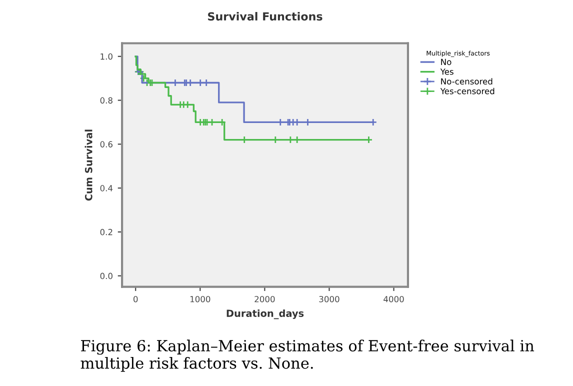 The height and width of the screenshot is (386, 573). I want to click on y-tick-label: 0.6, so click(106, 144).